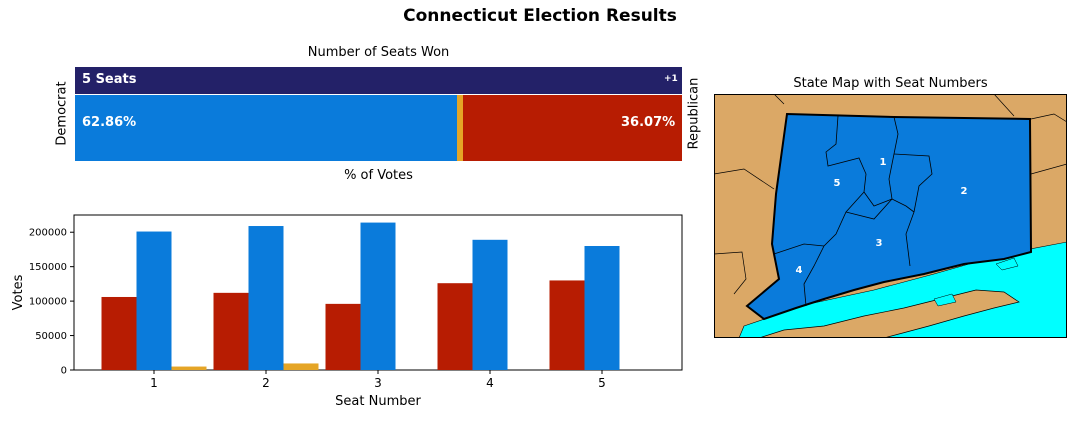  Describe the element at coordinates (890, 83) in the screenshot. I see `map-title: State Map with Seat Numbers` at that location.